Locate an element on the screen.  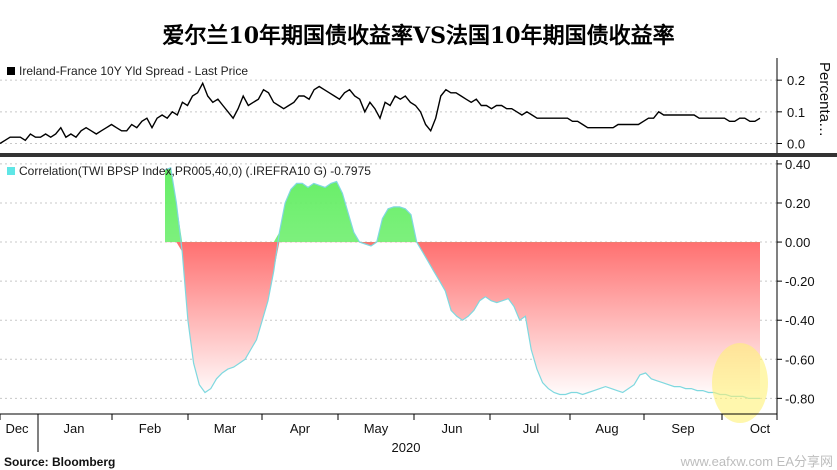
x-axis-month-label: Dec is located at coordinates (17, 428).